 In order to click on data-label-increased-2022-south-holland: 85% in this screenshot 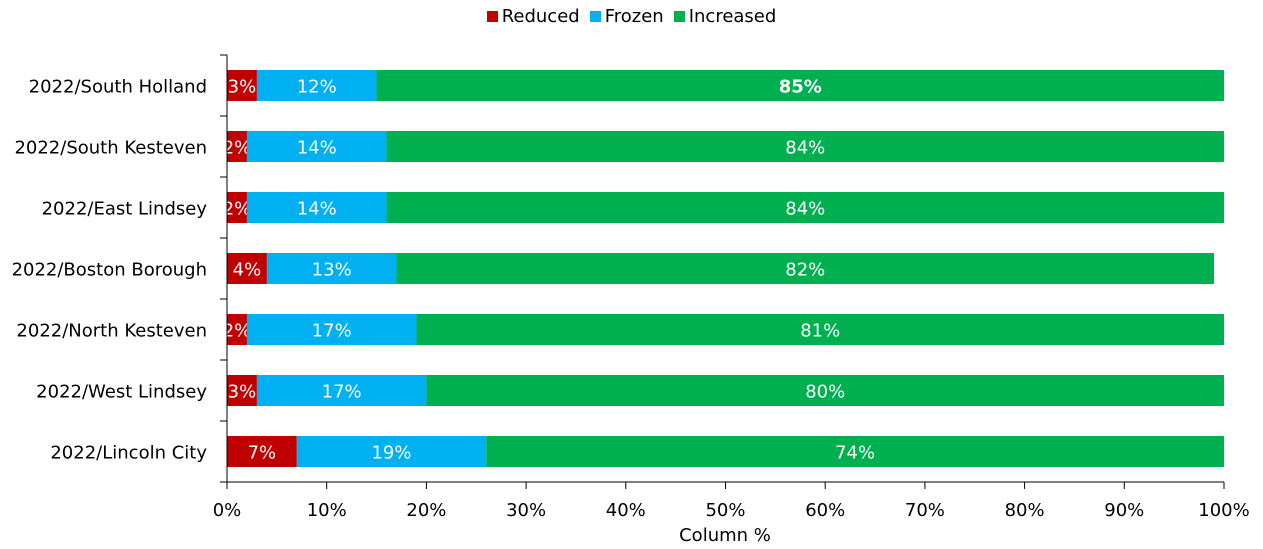, I will do `click(800, 87)`.